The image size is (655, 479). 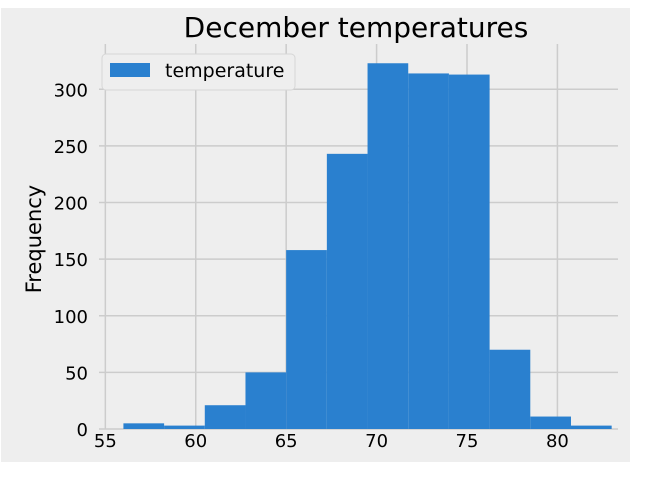 What do you see at coordinates (34, 239) in the screenshot?
I see `y-axis-label: Frequency` at bounding box center [34, 239].